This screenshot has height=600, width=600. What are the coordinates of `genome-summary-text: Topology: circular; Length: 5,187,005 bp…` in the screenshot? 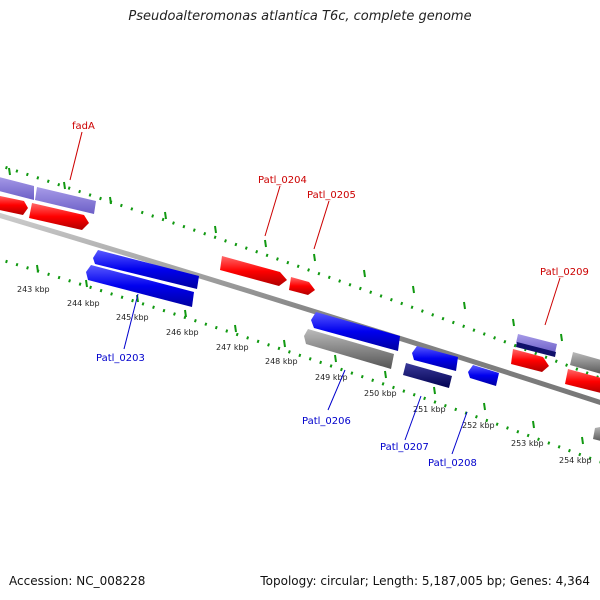 It's located at (425, 581).